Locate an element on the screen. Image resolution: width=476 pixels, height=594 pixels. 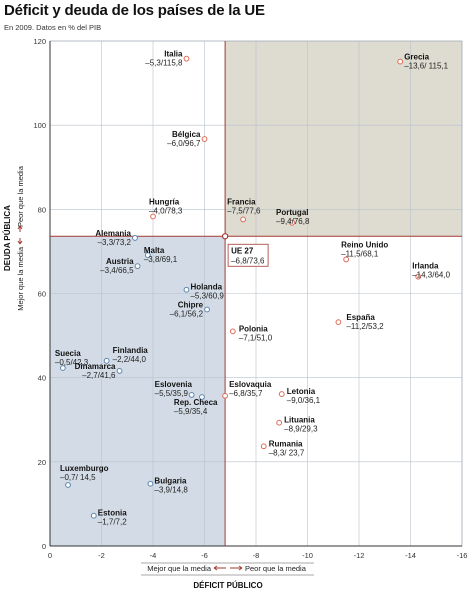
x-tick-label: 0 is located at coordinates (50, 555).